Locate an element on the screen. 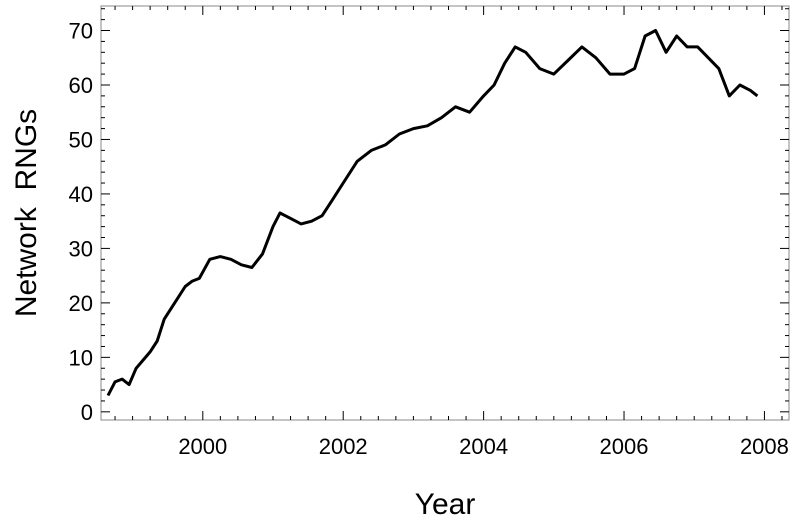 The height and width of the screenshot is (524, 799). y-tick-label: 30 is located at coordinates (81, 248).